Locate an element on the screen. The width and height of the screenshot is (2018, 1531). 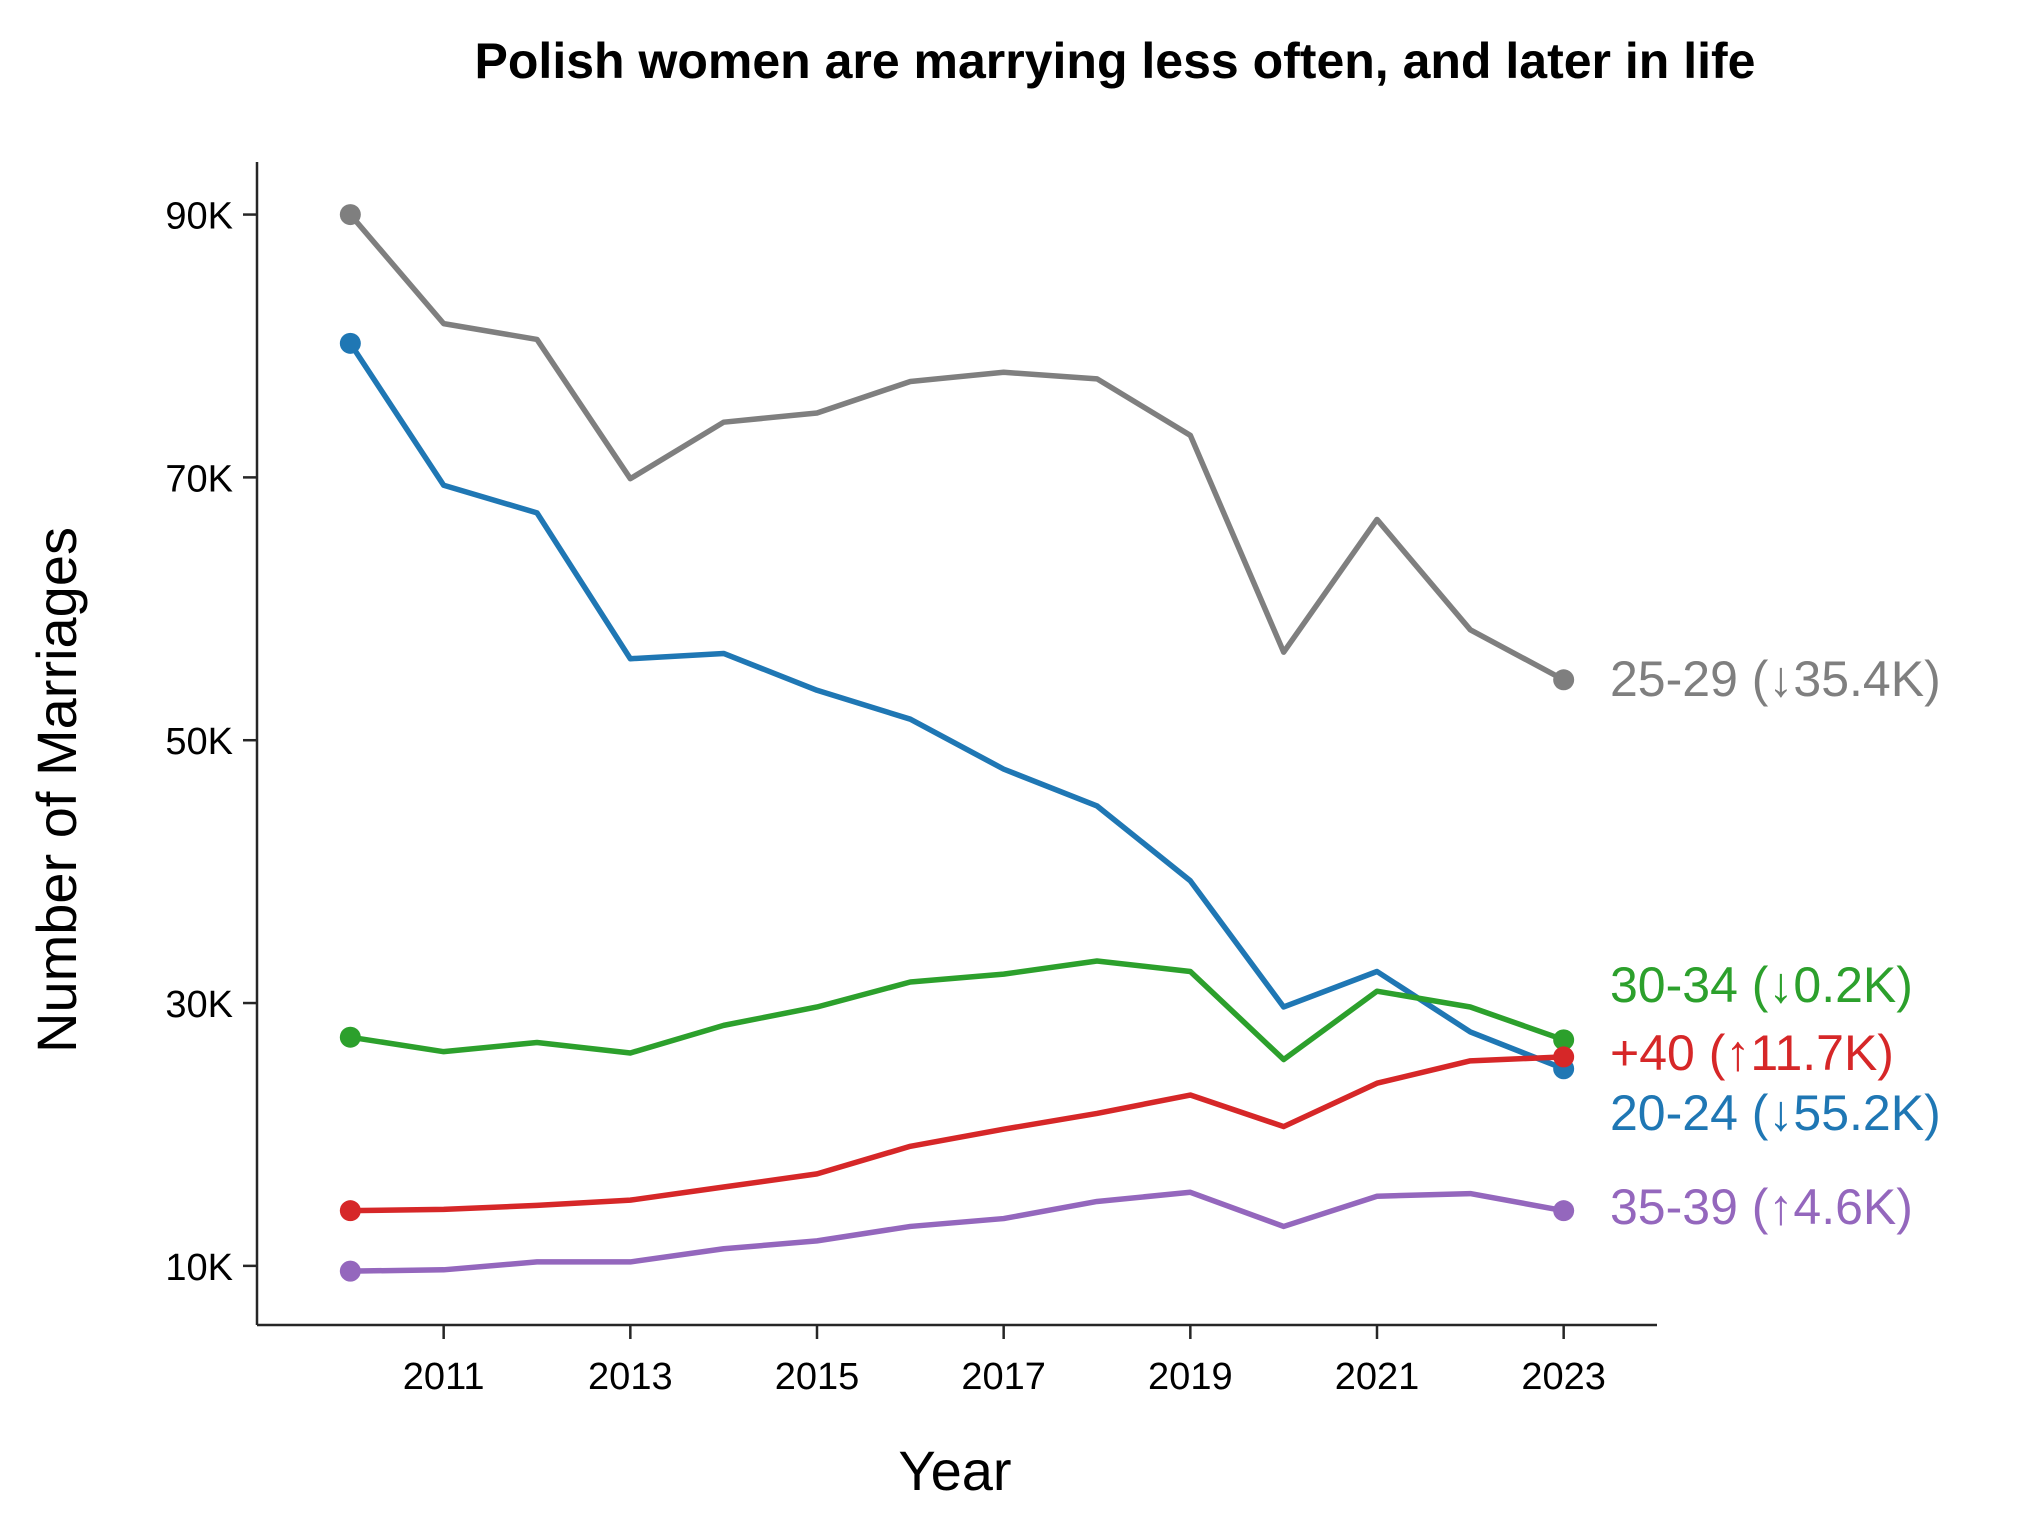
y-tick-label: 30K is located at coordinates (199, 1005).